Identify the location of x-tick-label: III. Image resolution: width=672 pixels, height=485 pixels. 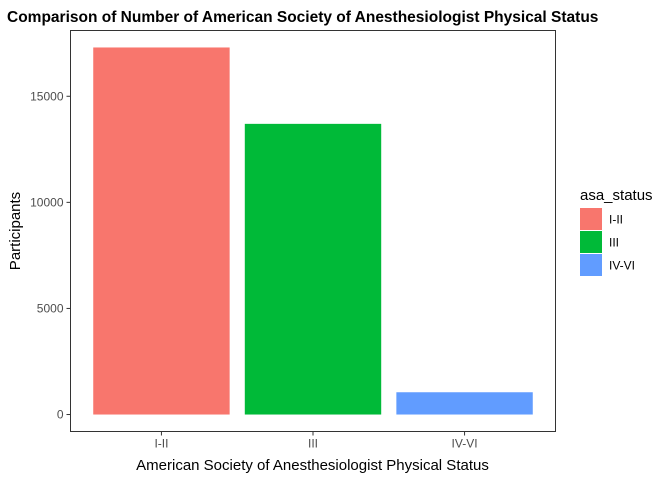
(313, 444).